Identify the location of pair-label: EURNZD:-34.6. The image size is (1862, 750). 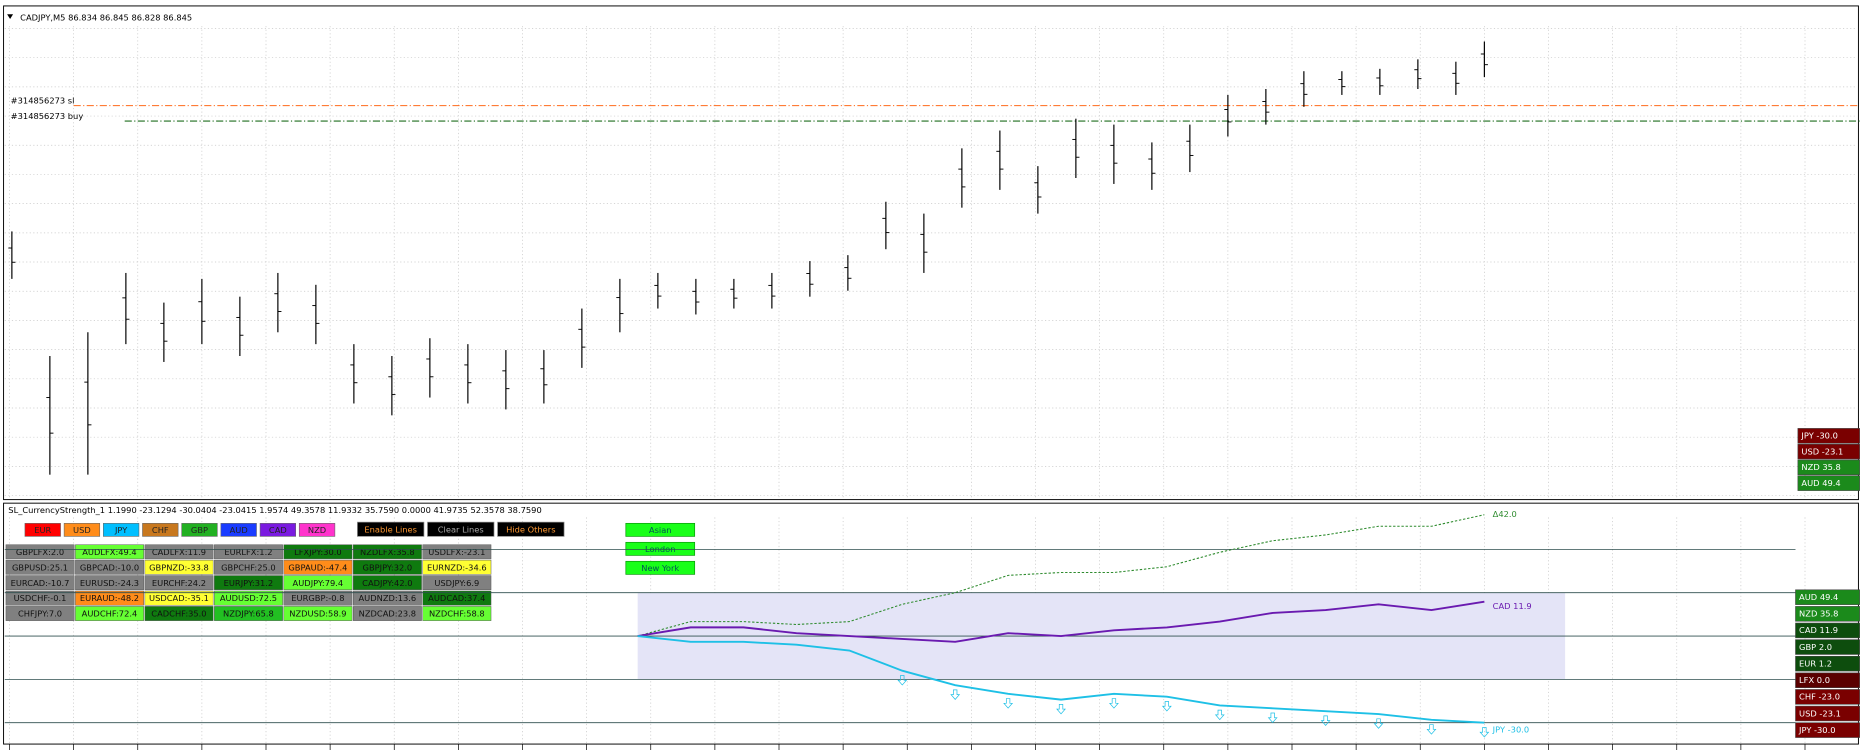
(457, 567).